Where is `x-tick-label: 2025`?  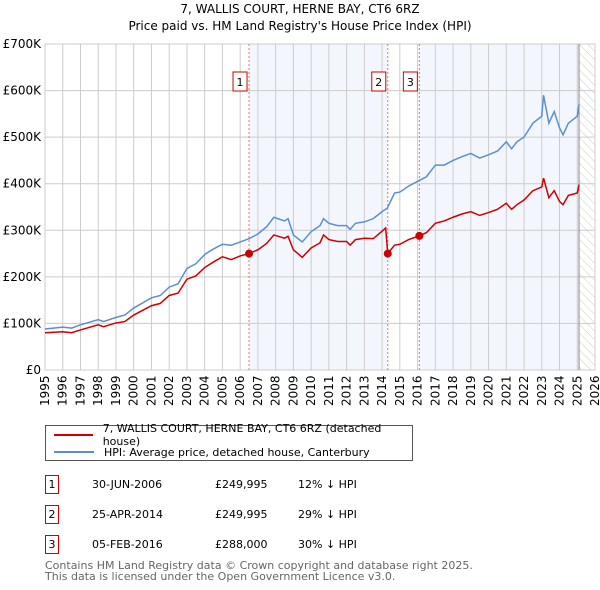 x-tick-label: 2025 is located at coordinates (577, 390).